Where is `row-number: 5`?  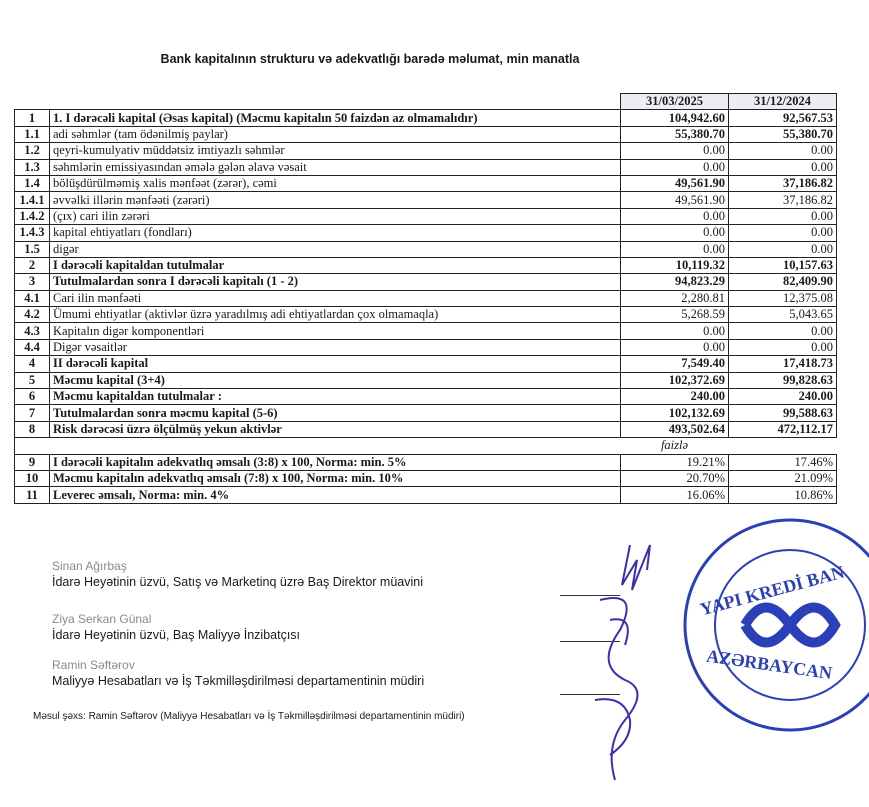
row-number: 5 is located at coordinates (32, 380).